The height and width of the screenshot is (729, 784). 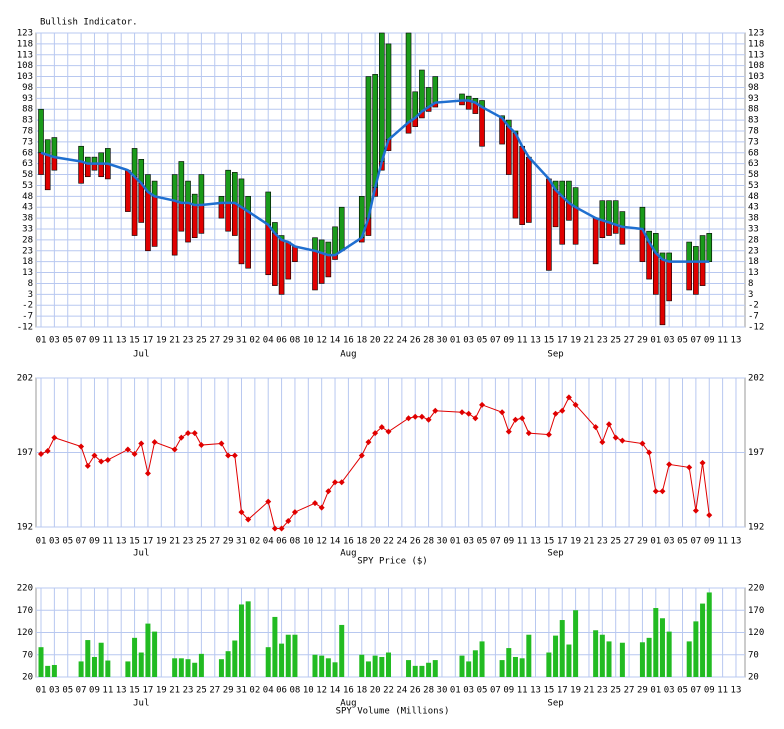 I want to click on x-tick-label: 22, so click(x=388, y=691).